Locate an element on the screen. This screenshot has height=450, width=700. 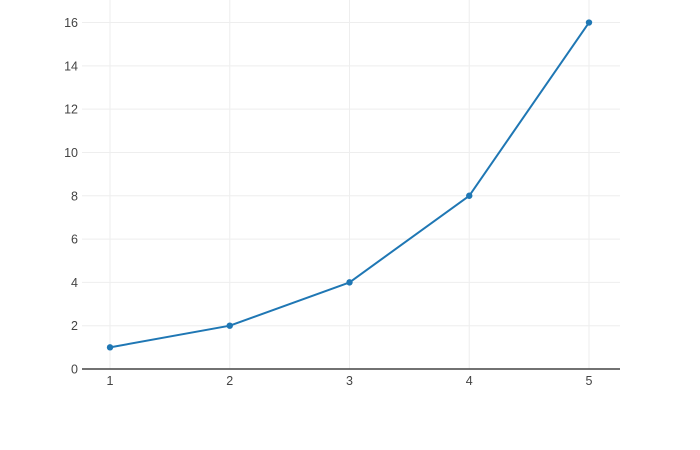
x-tick-label: 1 is located at coordinates (110, 381).